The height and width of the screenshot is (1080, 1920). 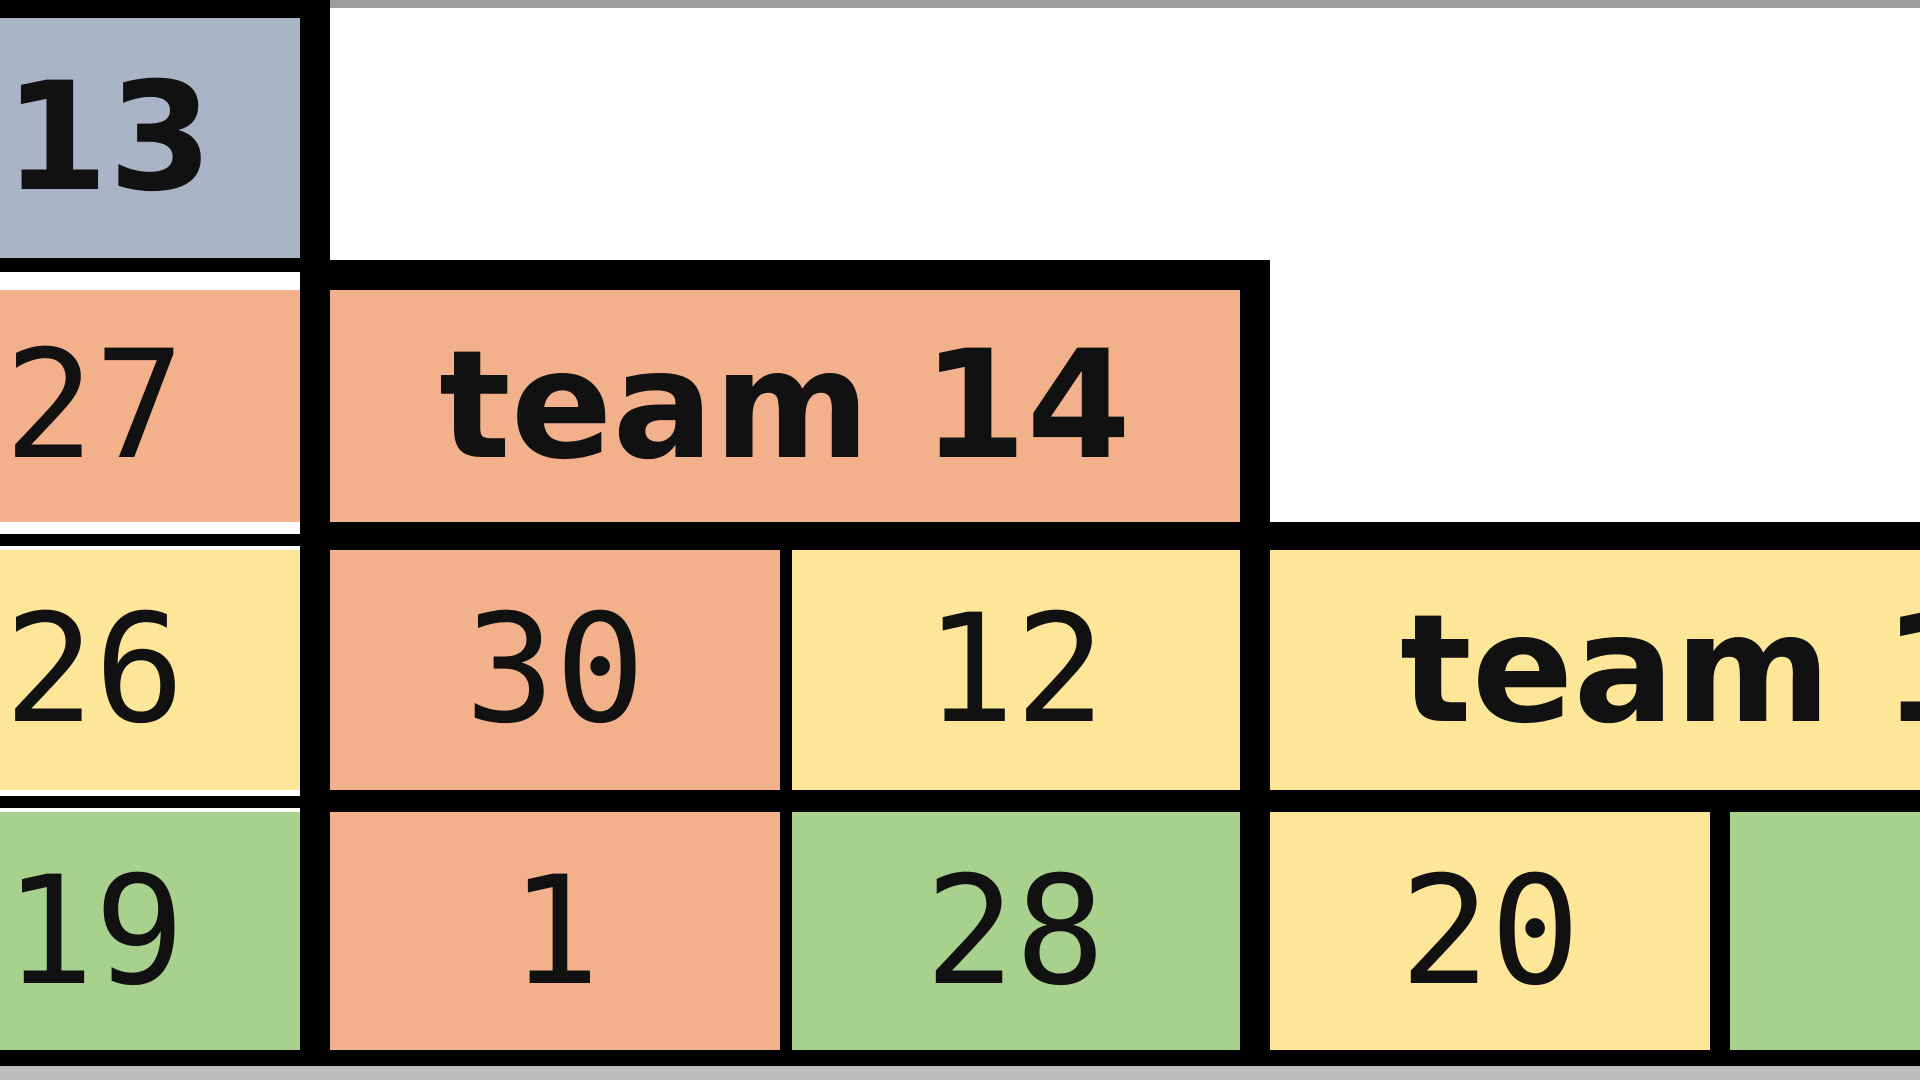 What do you see at coordinates (1125, 4) in the screenshot?
I see `top-border-line` at bounding box center [1125, 4].